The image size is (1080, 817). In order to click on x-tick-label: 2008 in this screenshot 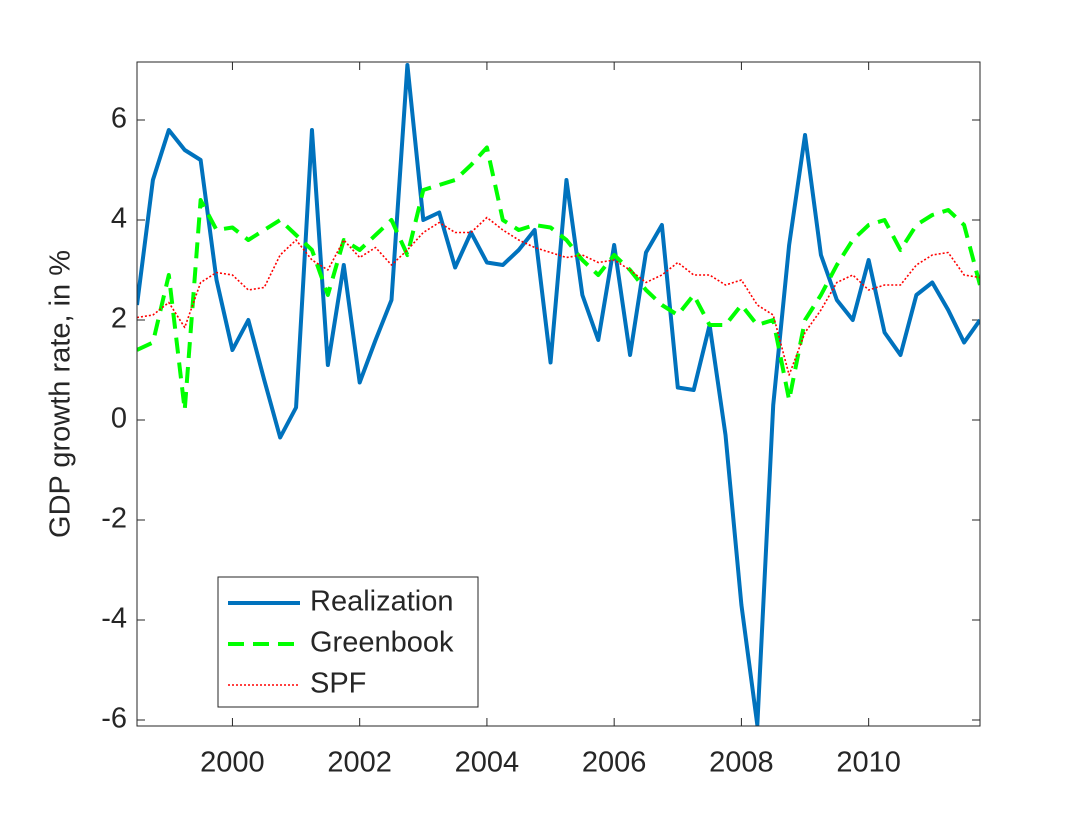, I will do `click(741, 763)`.